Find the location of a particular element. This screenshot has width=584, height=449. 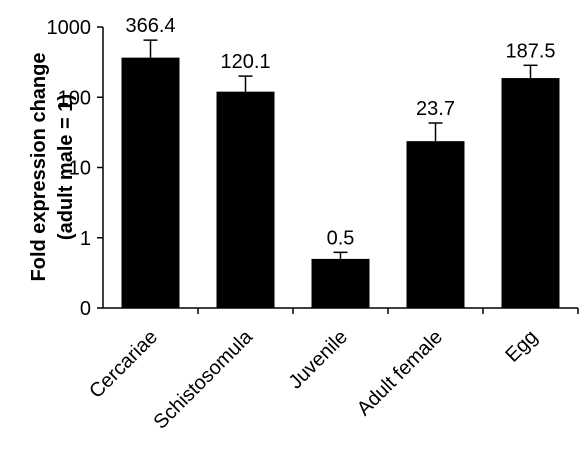

y-tick-label: 1000 is located at coordinates (69, 28).